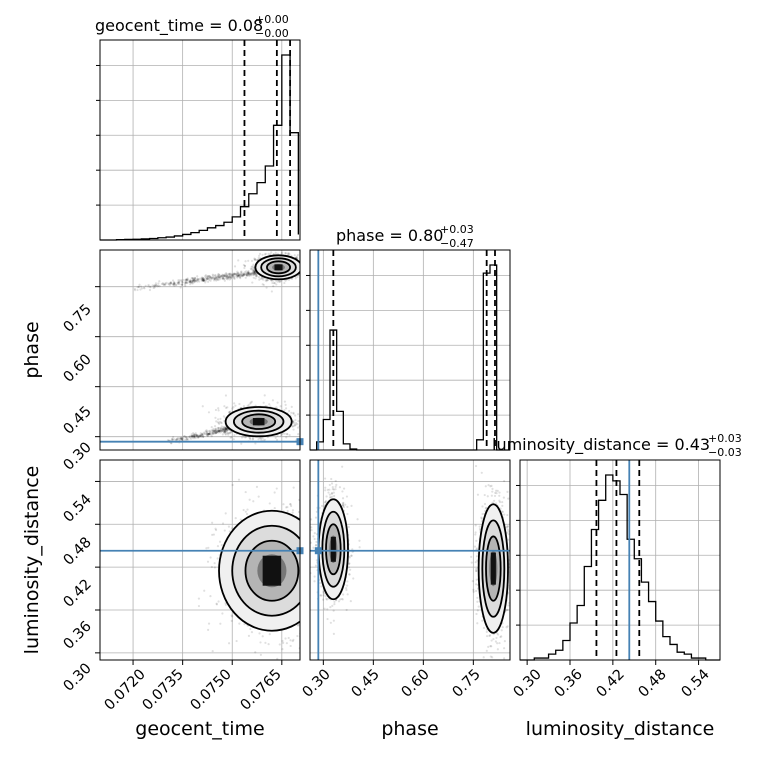  I want to click on panel-geocent-time-vs-phase-frame, so click(200, 350).